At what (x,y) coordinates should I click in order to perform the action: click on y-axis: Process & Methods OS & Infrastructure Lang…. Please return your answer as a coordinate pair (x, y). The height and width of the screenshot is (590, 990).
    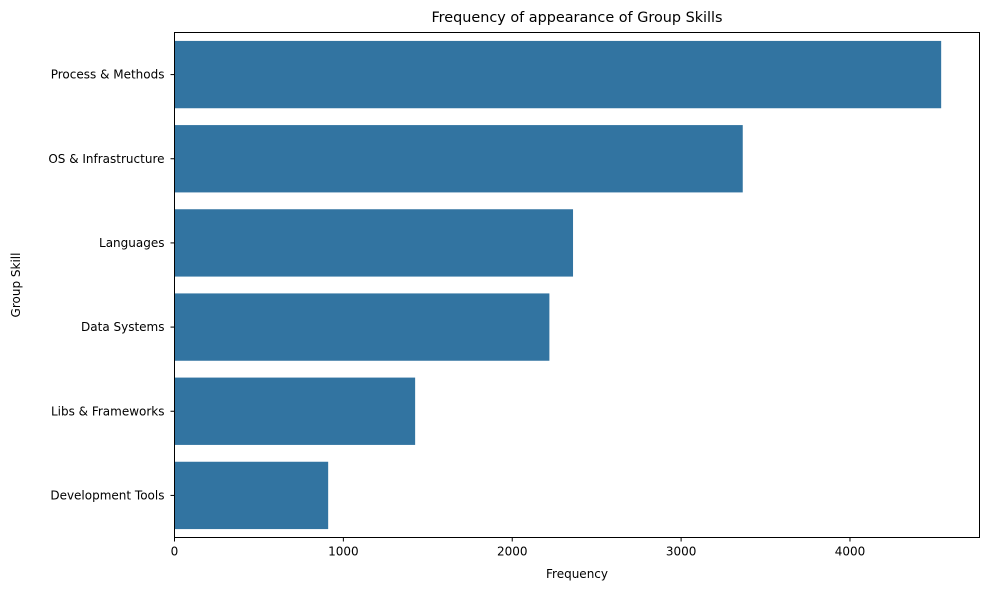
    Looking at the image, I should click on (111, 285).